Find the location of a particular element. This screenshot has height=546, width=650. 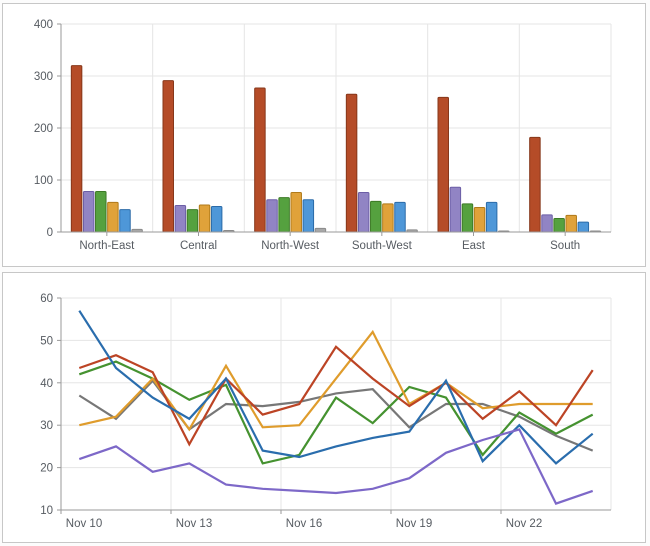

y-tick-label: 0 is located at coordinates (50, 233).